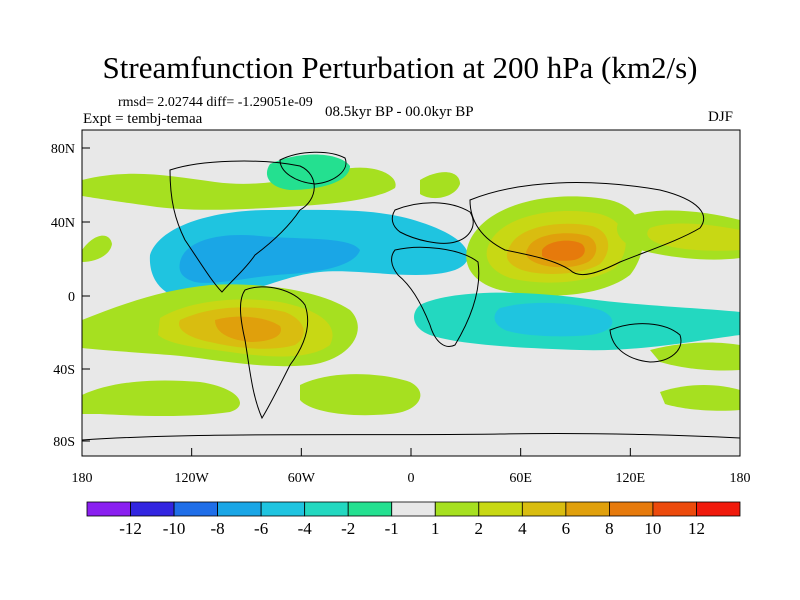 Image resolution: width=800 pixels, height=600 pixels. I want to click on colorbar-label: 2, so click(479, 528).